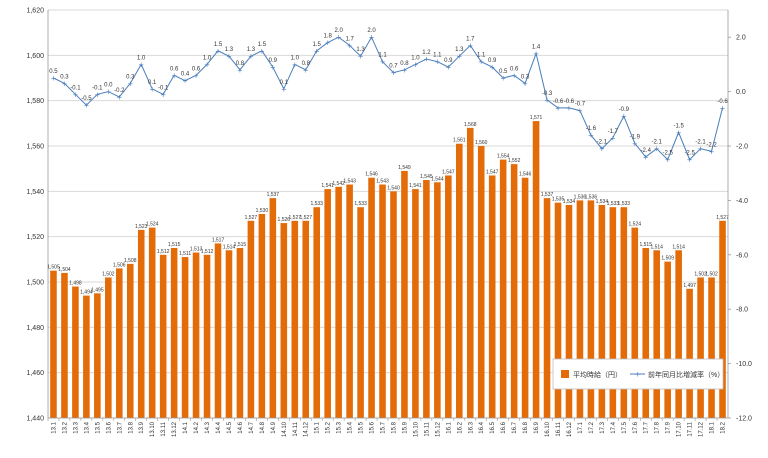  What do you see at coordinates (559, 428) in the screenshot?
I see `x-tick-label: 16.11` at bounding box center [559, 428].